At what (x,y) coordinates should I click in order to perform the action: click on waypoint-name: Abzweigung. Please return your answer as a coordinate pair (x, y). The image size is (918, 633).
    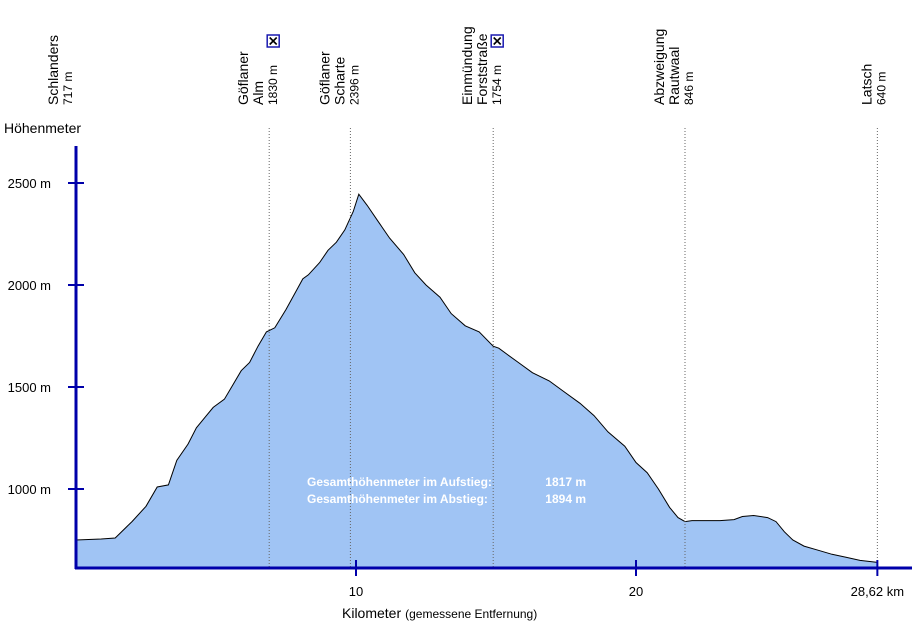
    Looking at the image, I should click on (659, 67).